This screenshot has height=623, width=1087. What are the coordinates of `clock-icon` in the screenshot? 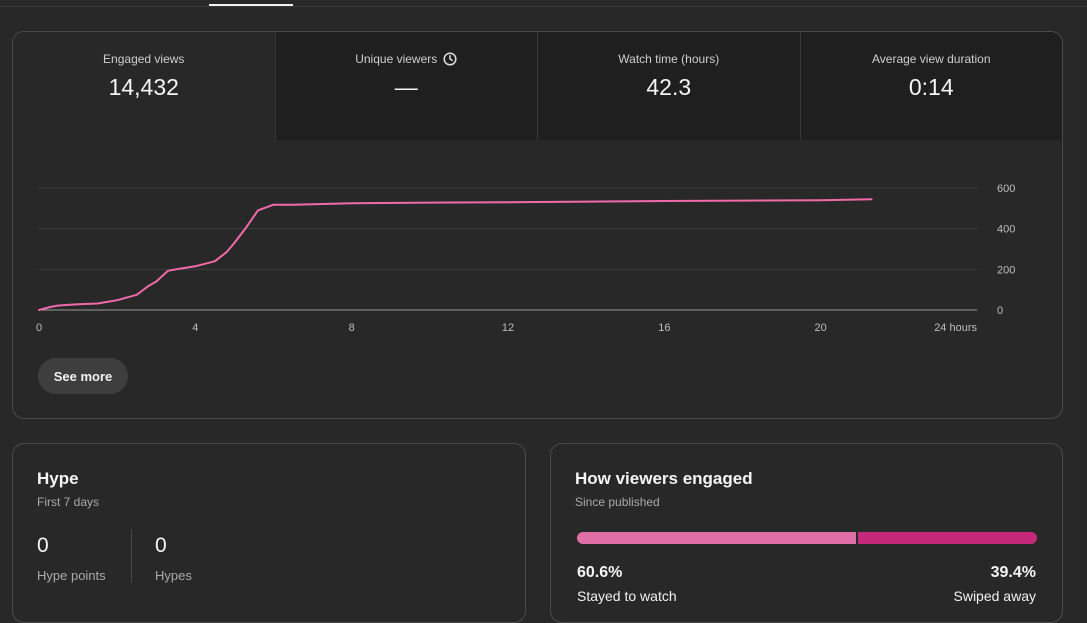 It's located at (450, 59).